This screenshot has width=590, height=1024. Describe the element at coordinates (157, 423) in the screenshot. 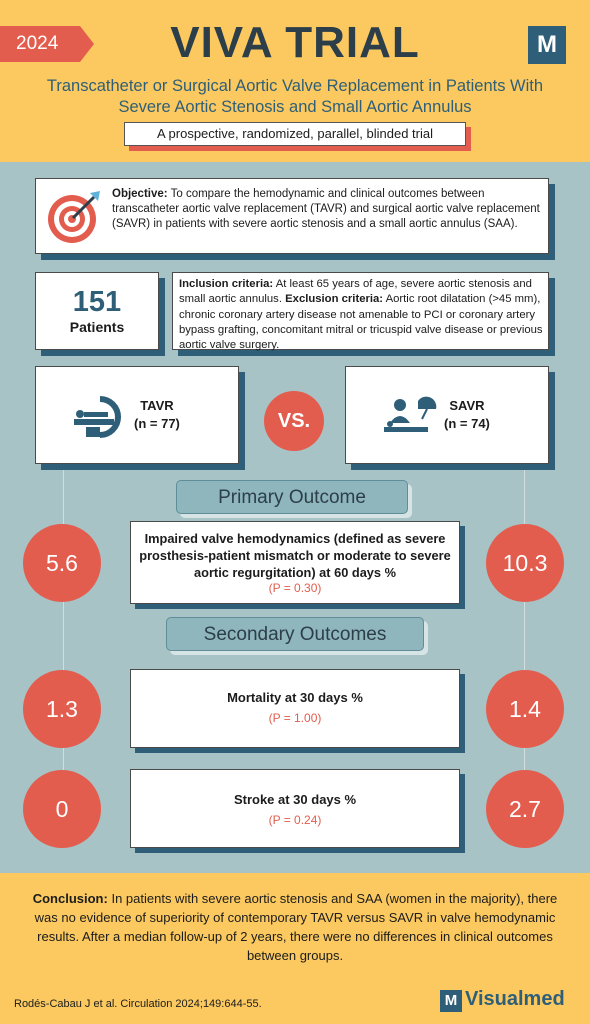

I see `tavr-arm-n: (n = 77)` at that location.